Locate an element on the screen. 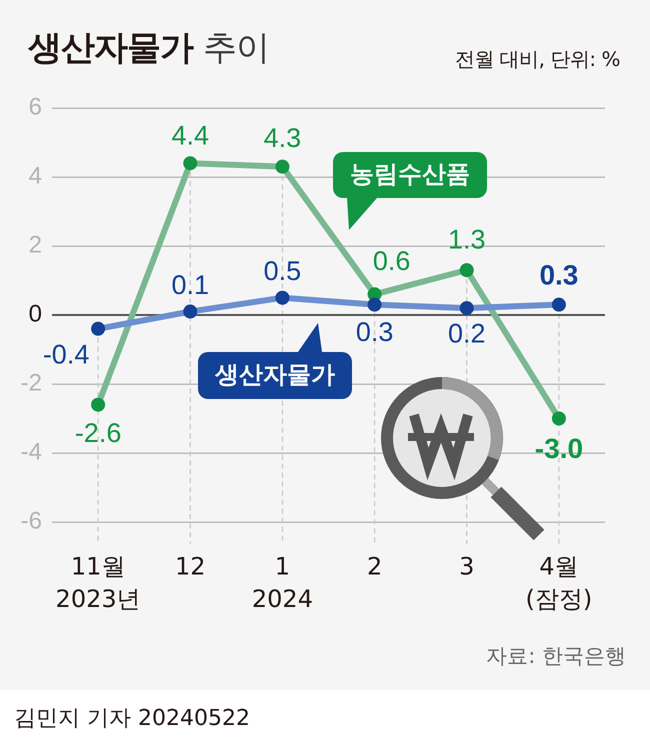 The width and height of the screenshot is (650, 753). x-tick-label: 3 is located at coordinates (466, 566).